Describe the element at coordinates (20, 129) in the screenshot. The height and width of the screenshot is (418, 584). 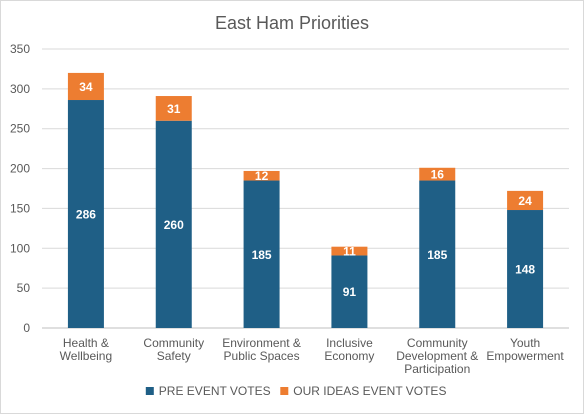
I see `y-tick-label: 250` at that location.